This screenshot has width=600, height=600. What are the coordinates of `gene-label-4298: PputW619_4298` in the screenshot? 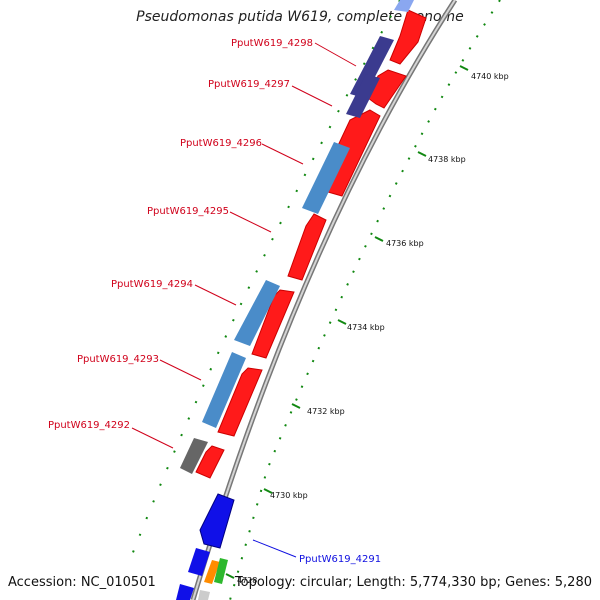 It's located at (272, 43).